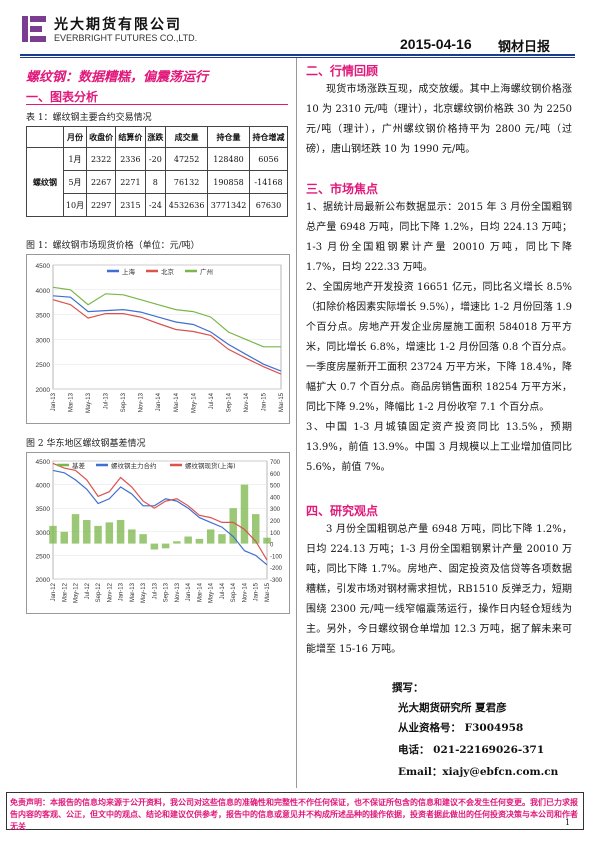  I want to click on x-tick-label: Jan-12, so click(54, 591).